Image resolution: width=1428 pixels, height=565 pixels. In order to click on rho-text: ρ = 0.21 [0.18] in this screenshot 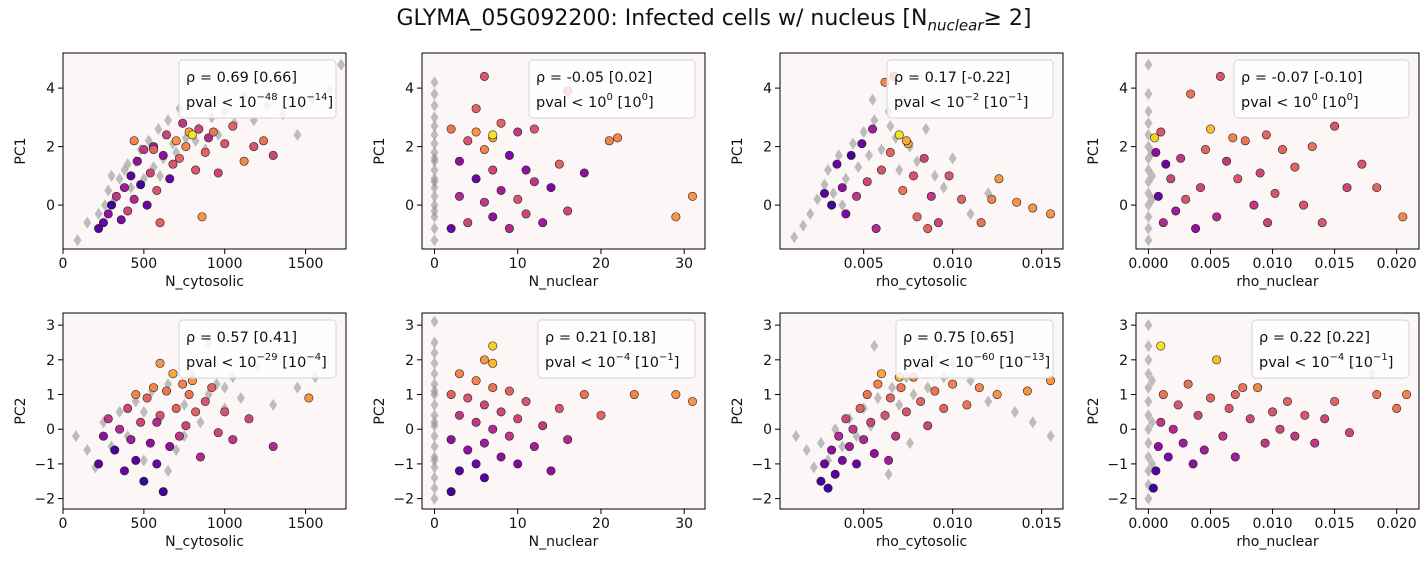, I will do `click(600, 338)`.